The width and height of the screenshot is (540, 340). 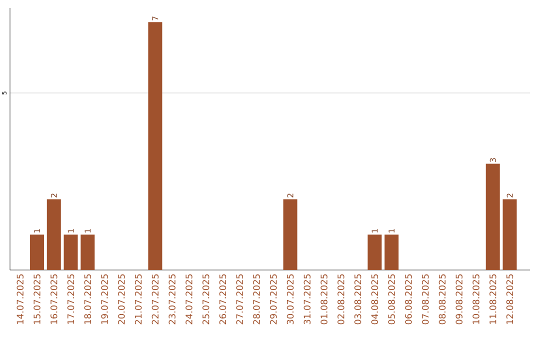 What do you see at coordinates (273, 299) in the screenshot?
I see `x-tick-label: 29.07.2025` at bounding box center [273, 299].